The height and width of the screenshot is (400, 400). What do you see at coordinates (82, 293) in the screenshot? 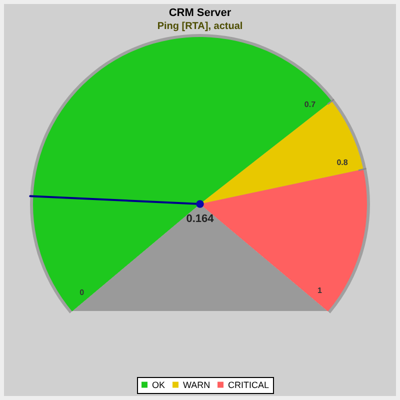
I see `text: 0` at bounding box center [82, 293].